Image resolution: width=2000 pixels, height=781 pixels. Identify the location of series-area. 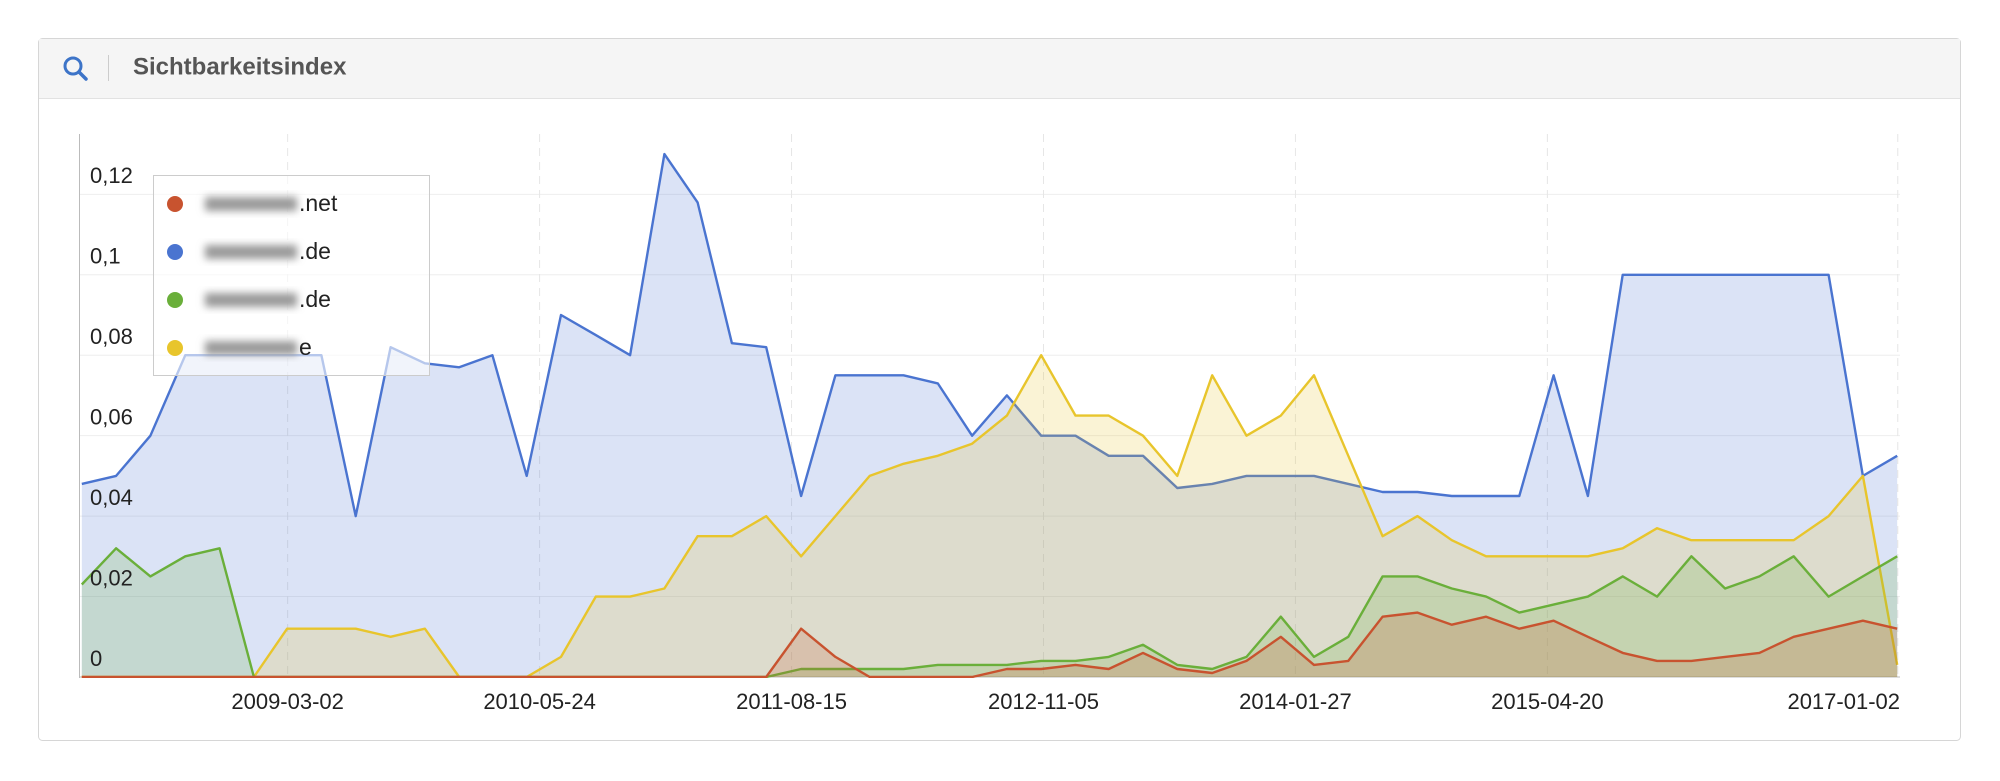
(989, 644).